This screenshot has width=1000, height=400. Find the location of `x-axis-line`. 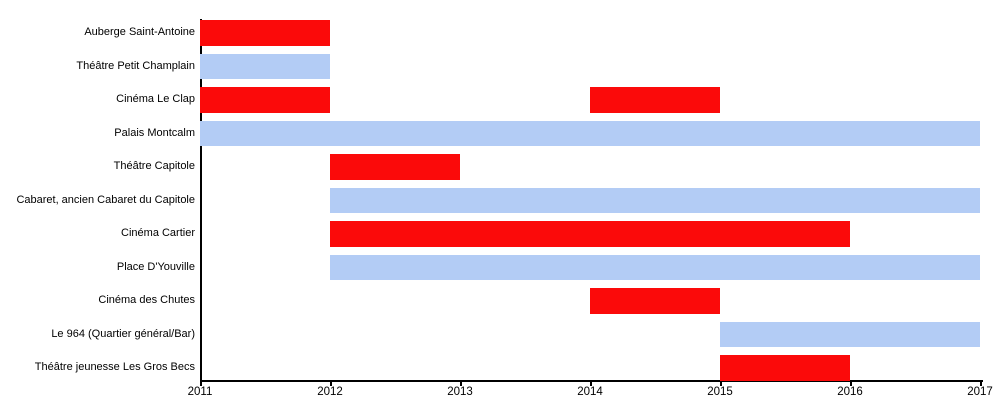

x-axis-line is located at coordinates (591, 381).